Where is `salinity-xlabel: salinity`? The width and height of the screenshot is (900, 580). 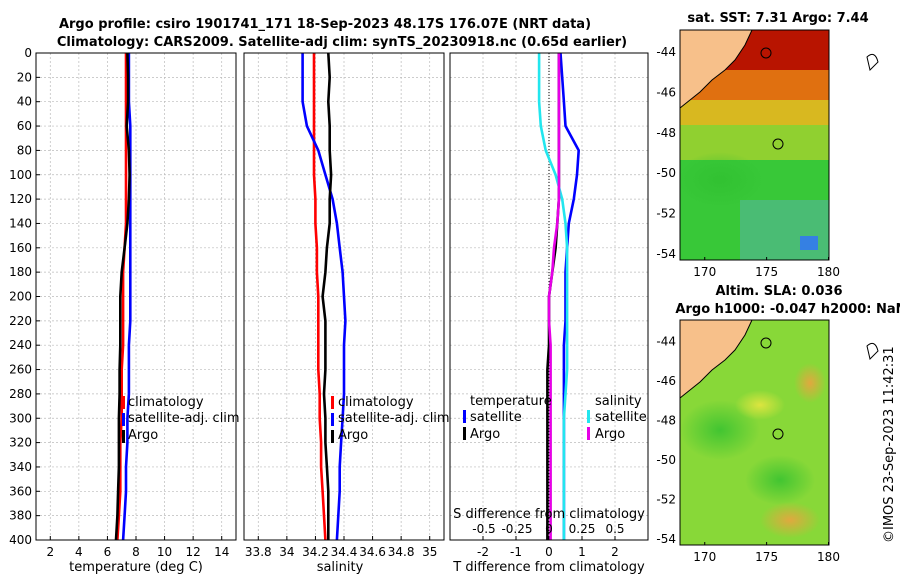
salinity-xlabel: salinity is located at coordinates (340, 567).